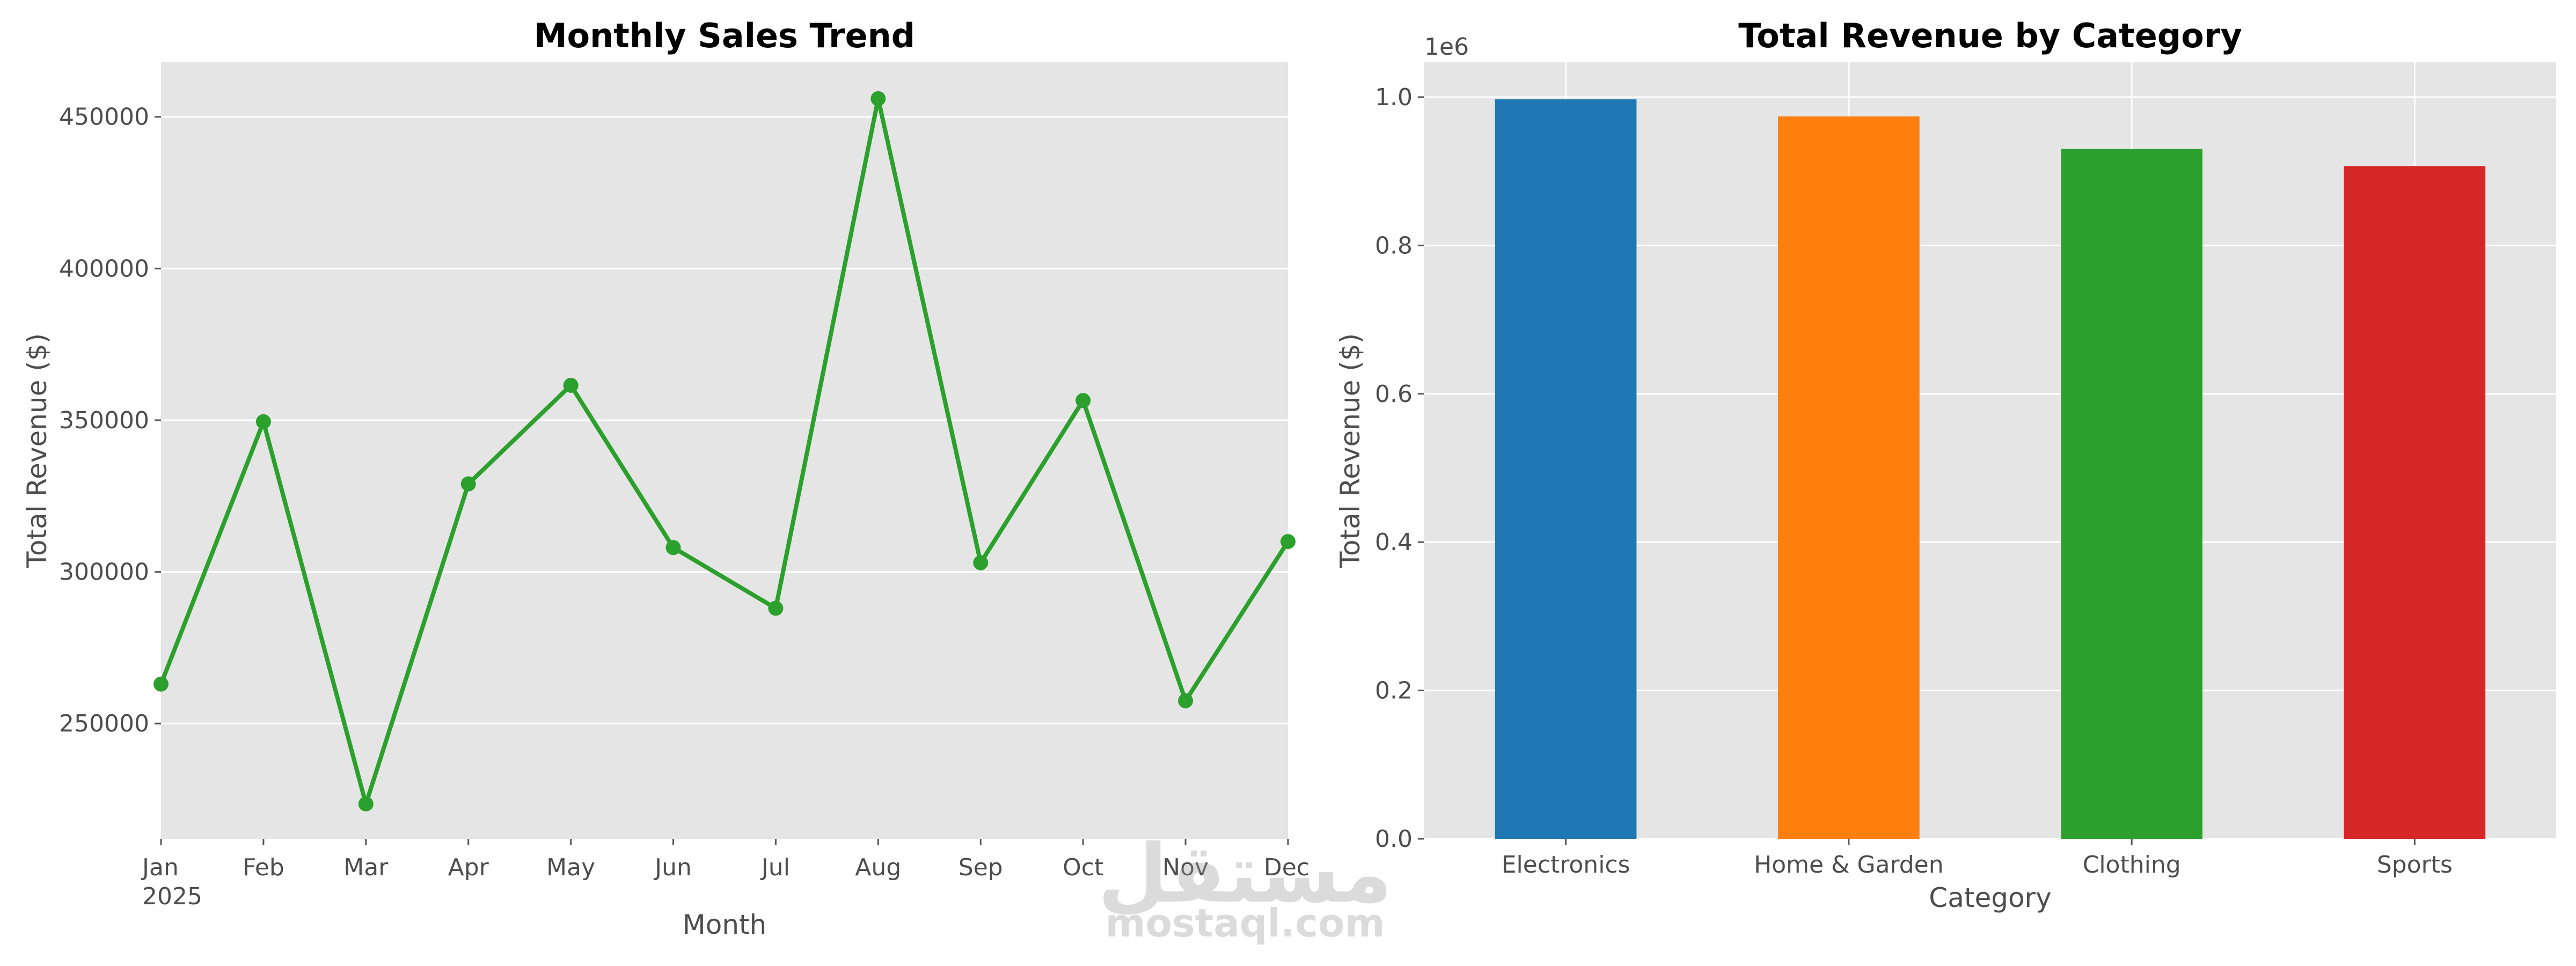  What do you see at coordinates (366, 867) in the screenshot?
I see `x-tick-label: Mar` at bounding box center [366, 867].